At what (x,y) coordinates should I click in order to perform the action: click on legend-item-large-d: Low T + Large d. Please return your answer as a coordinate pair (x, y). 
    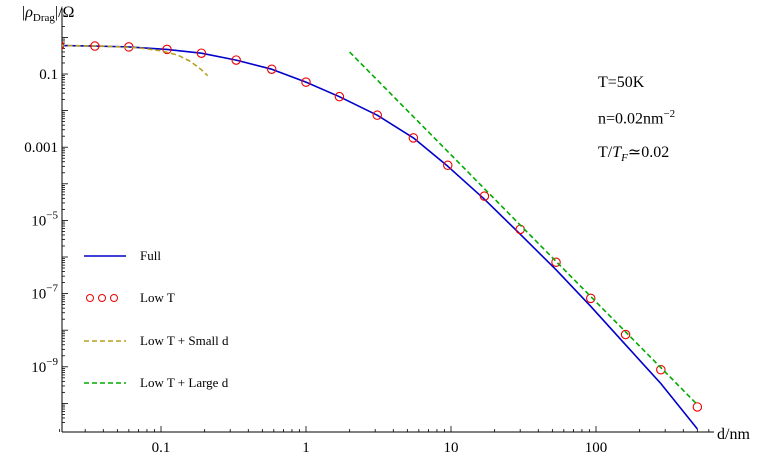
    Looking at the image, I should click on (202, 383).